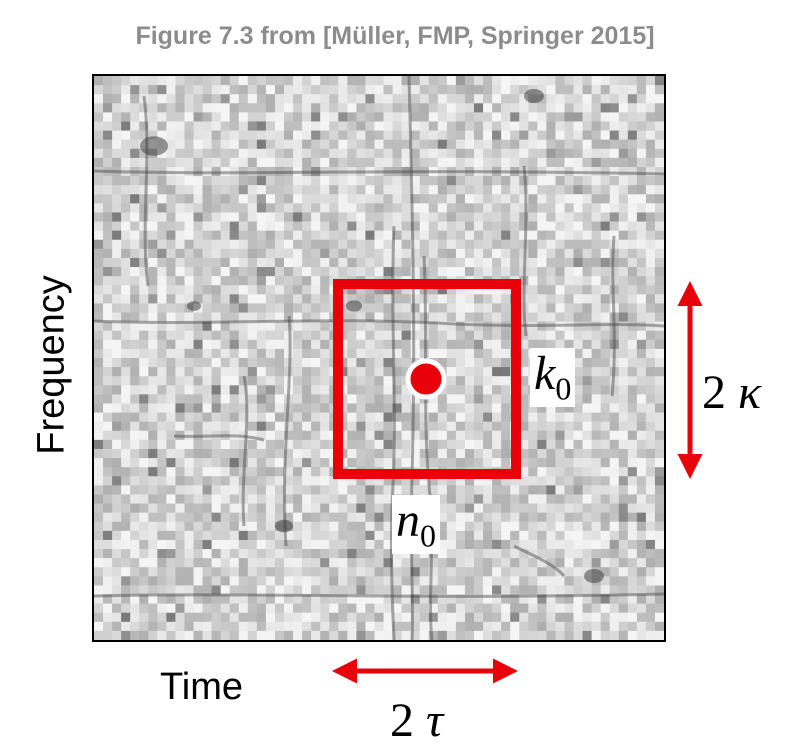 This screenshot has width=792, height=750. Describe the element at coordinates (416, 524) in the screenshot. I see `n0-label: n0` at that location.